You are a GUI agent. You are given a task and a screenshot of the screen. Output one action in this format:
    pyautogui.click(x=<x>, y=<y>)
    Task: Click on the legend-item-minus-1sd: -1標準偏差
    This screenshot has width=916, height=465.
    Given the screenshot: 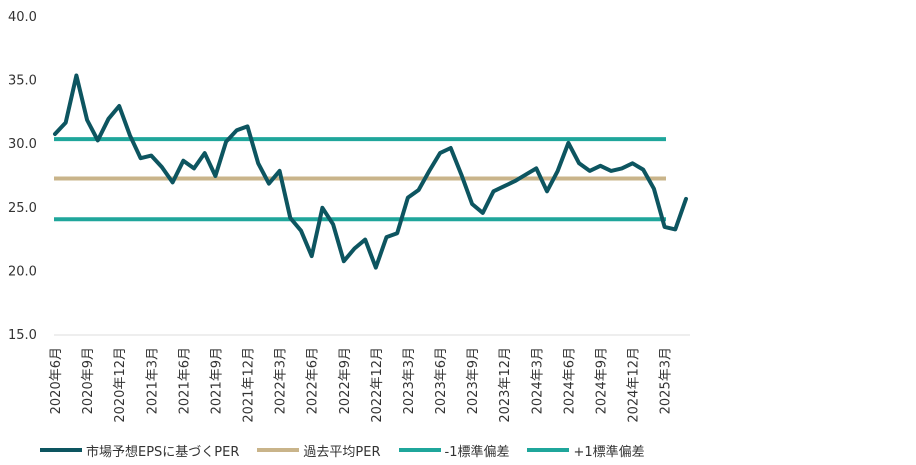 What is the action you would take?
    pyautogui.click(x=454, y=450)
    